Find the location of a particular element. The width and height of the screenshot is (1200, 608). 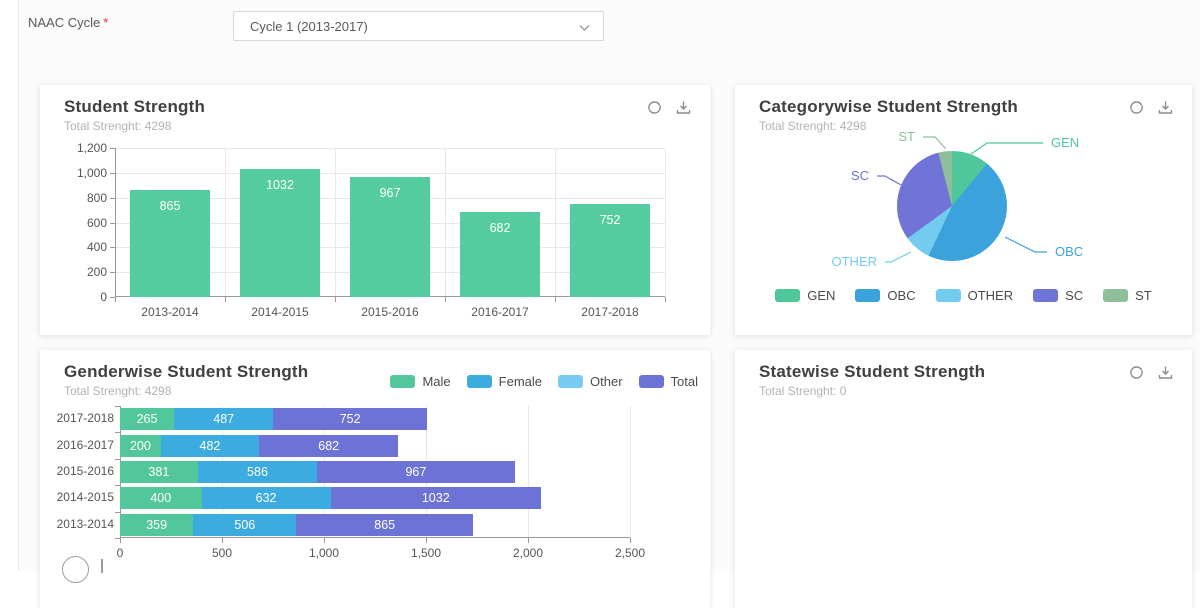

legend-item: Male is located at coordinates (420, 381).